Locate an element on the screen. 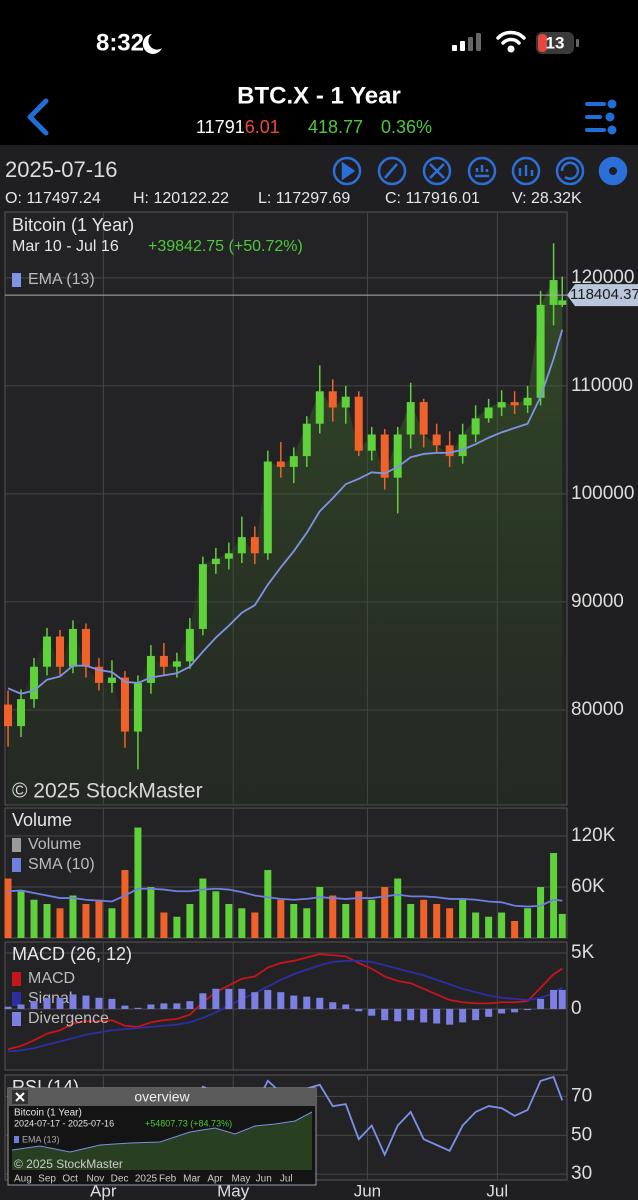 This screenshot has width=638, height=1200. legend-label: SMA (10) is located at coordinates (61, 864).